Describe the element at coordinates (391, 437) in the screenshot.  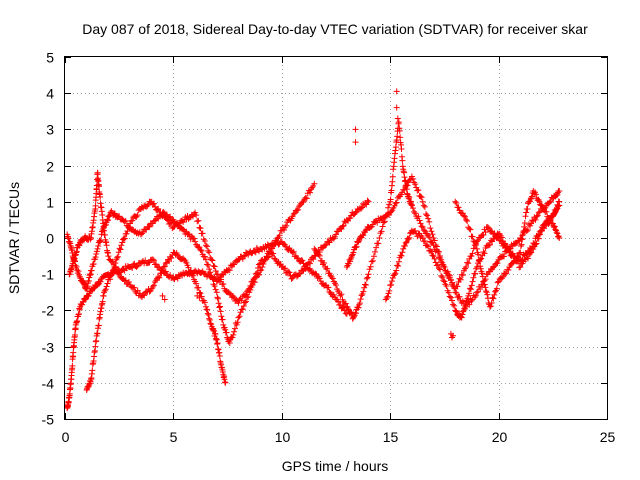
I see `x-tick-label: 15` at that location.